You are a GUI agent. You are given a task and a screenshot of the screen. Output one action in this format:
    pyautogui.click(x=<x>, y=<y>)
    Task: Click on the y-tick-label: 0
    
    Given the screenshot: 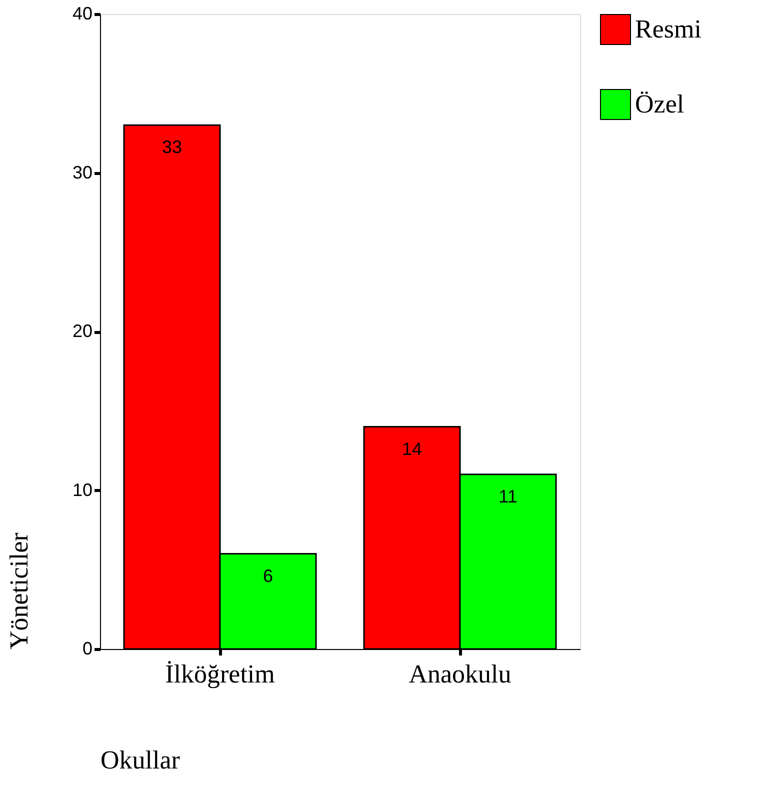 What is the action you would take?
    pyautogui.click(x=87, y=648)
    